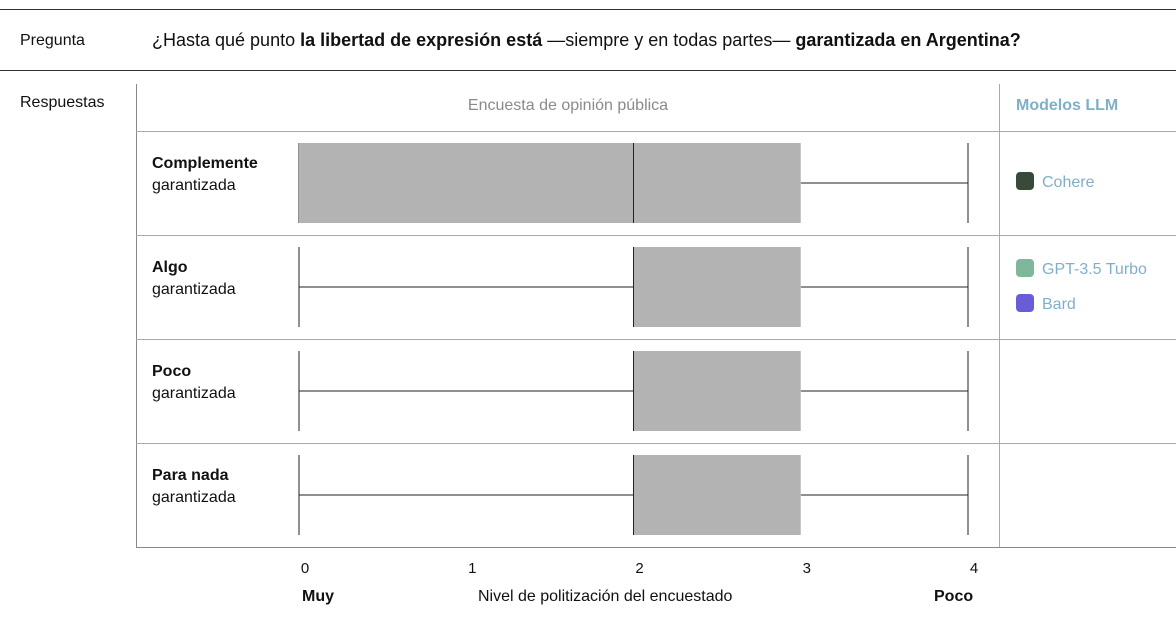 This screenshot has width=1176, height=617. What do you see at coordinates (170, 267) in the screenshot?
I see `category-label: Algo` at bounding box center [170, 267].